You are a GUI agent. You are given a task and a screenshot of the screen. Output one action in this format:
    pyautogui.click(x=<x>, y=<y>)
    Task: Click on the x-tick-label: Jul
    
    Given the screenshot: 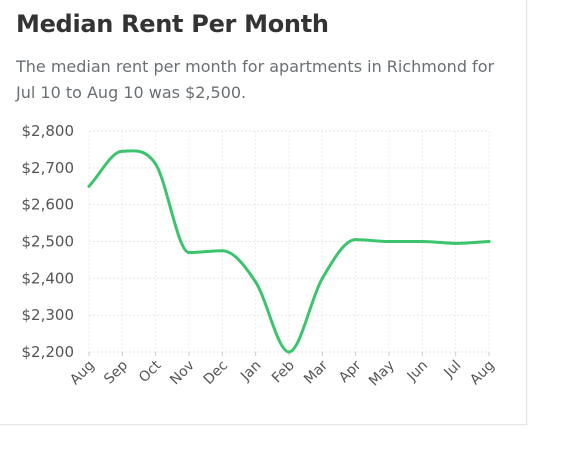 What is the action you would take?
    pyautogui.click(x=453, y=370)
    